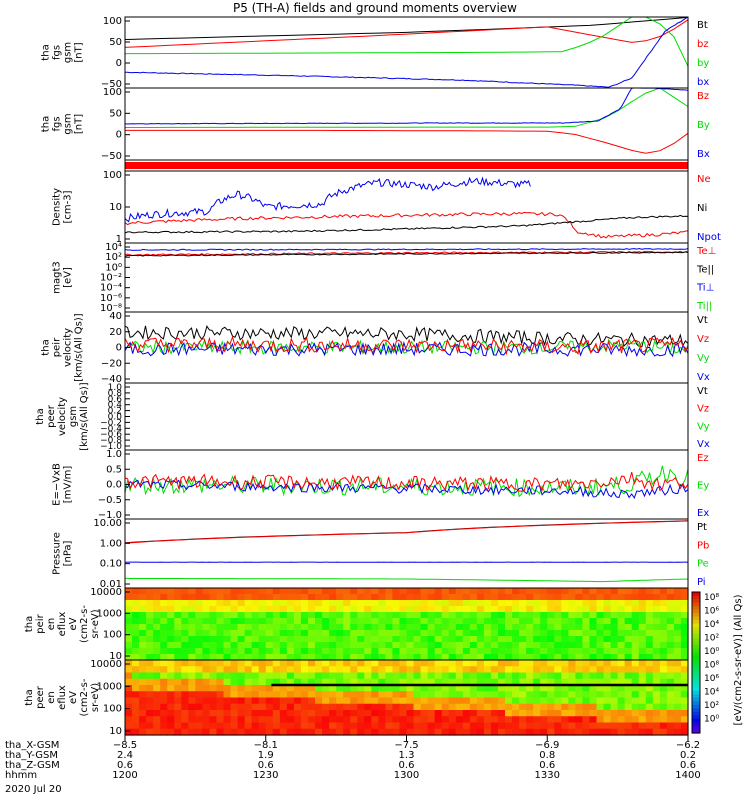 Image resolution: width=750 pixels, height=800 pixels. What do you see at coordinates (407, 141) in the screenshot?
I see `series-Bz` at bounding box center [407, 141].